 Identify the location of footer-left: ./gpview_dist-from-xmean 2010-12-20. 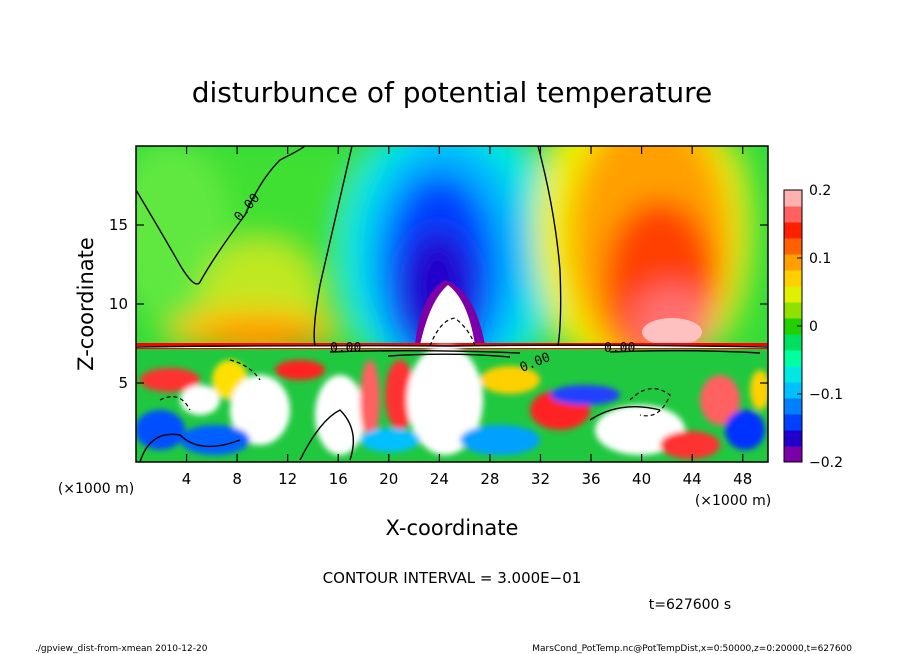
(121, 649).